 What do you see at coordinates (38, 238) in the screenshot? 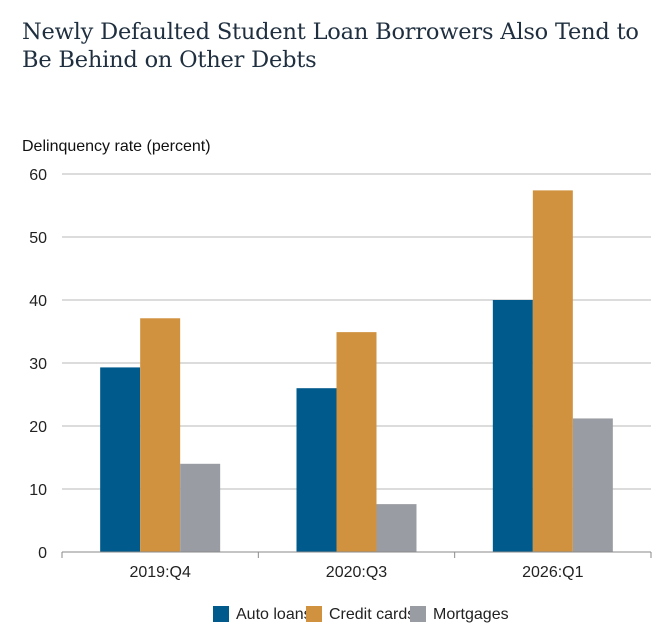
I see `y-tick-label: 50` at bounding box center [38, 238].